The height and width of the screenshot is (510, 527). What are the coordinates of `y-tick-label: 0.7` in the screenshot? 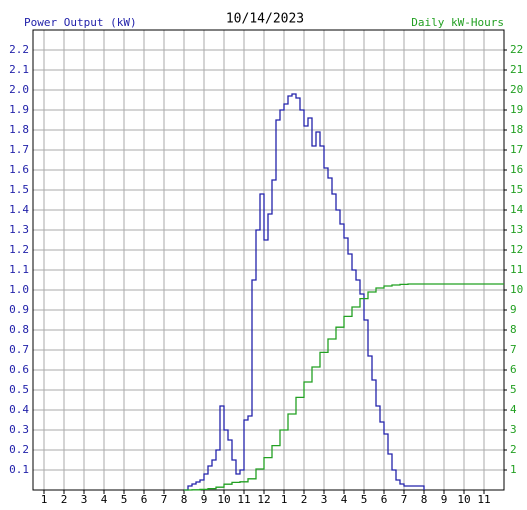 It's located at (19, 349).